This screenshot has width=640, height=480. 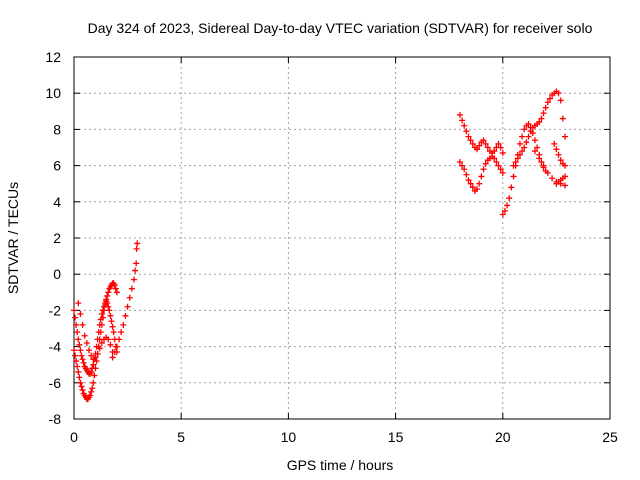 I want to click on x-tick-label: 10, so click(x=289, y=437).